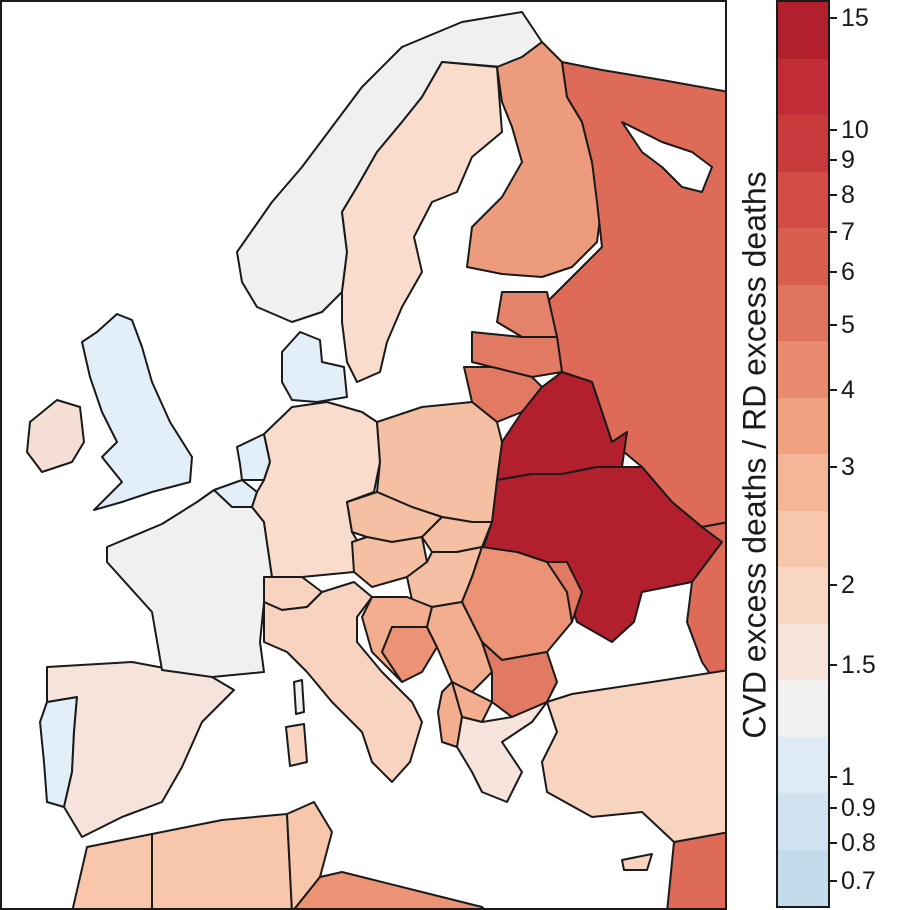  I want to click on tick-label: 8, so click(848, 195).